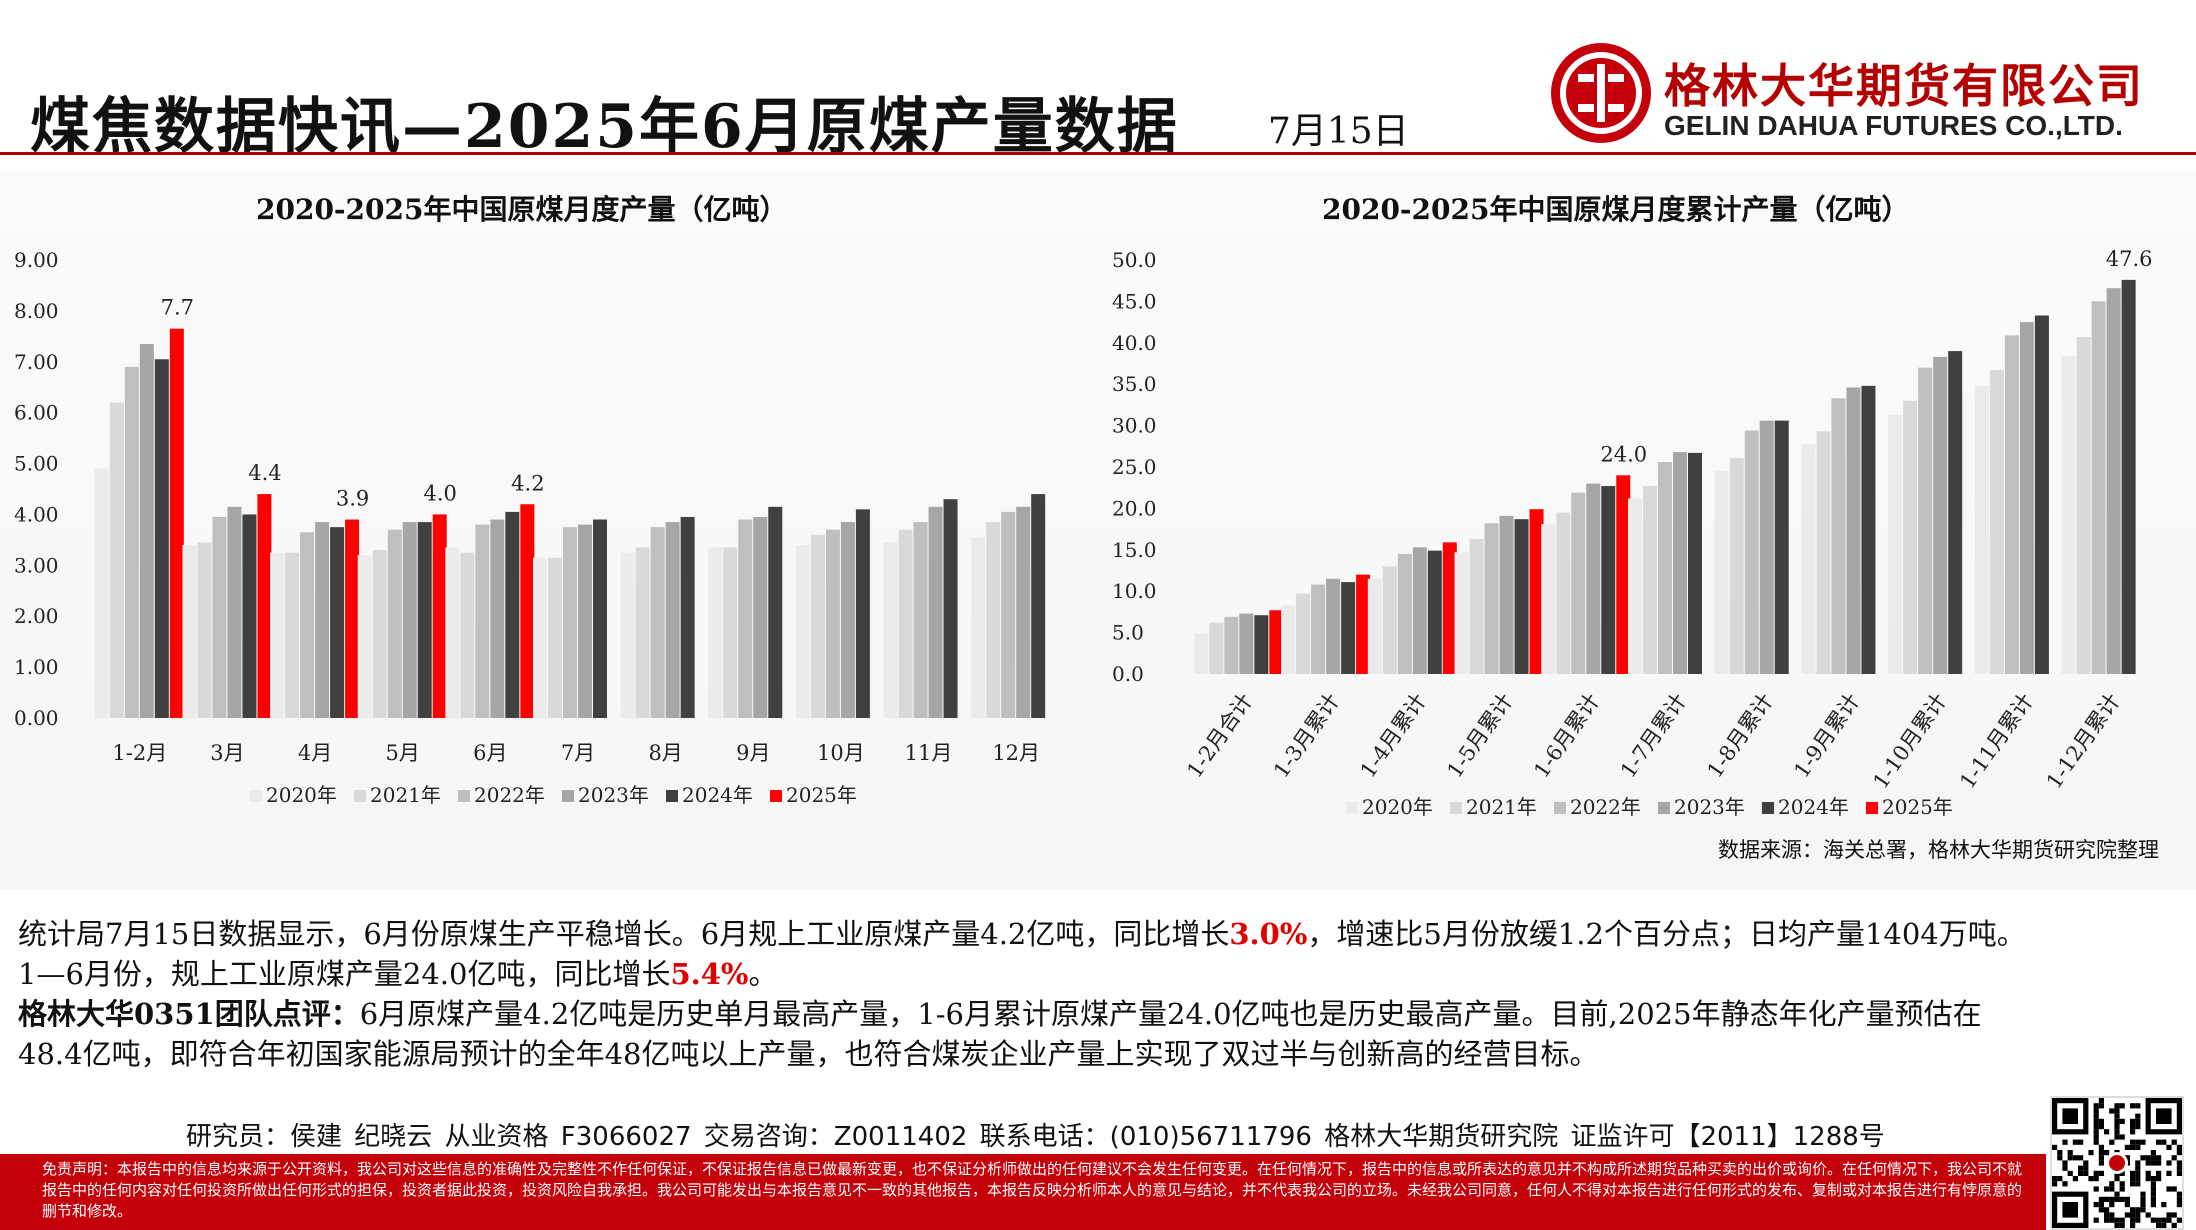  I want to click on bar-2023年-1-2月合计, so click(1246, 643).